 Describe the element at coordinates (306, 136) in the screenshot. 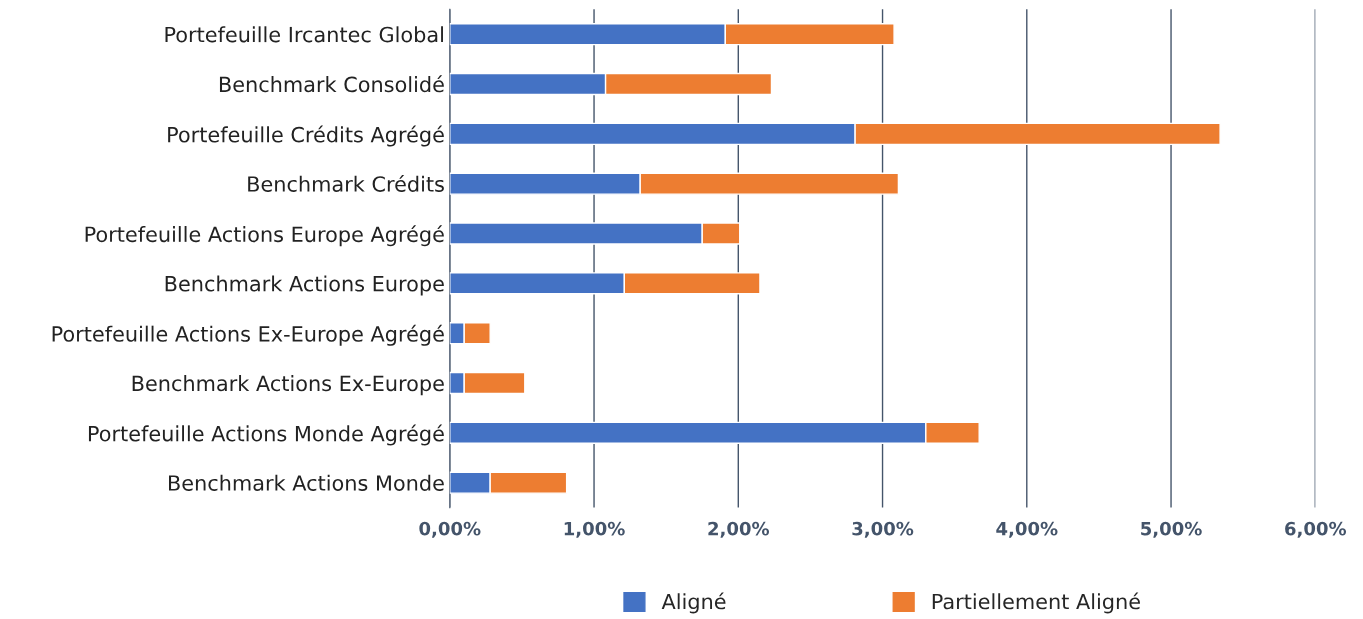

I see `y-tick-label: Portefeuille Crédits Agrégé` at that location.